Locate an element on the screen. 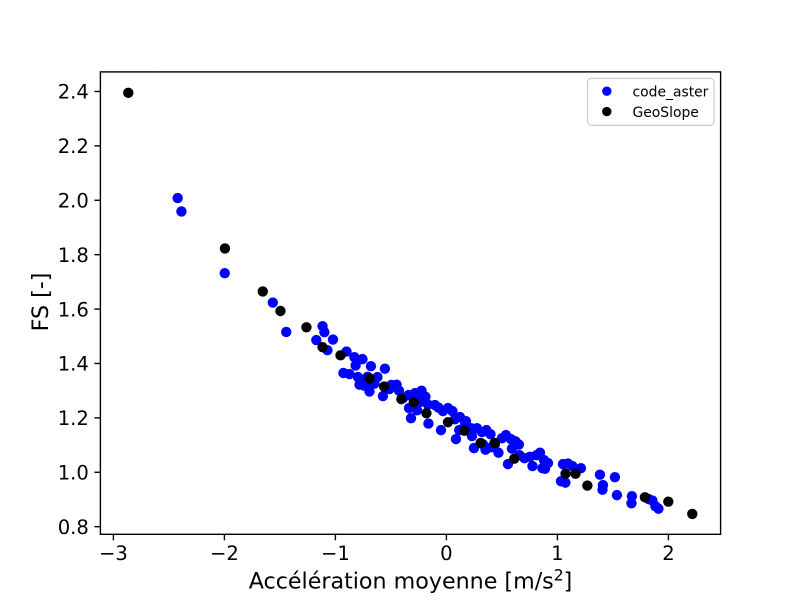 The height and width of the screenshot is (605, 800). y-axis-label: FS [-] is located at coordinates (41, 302).